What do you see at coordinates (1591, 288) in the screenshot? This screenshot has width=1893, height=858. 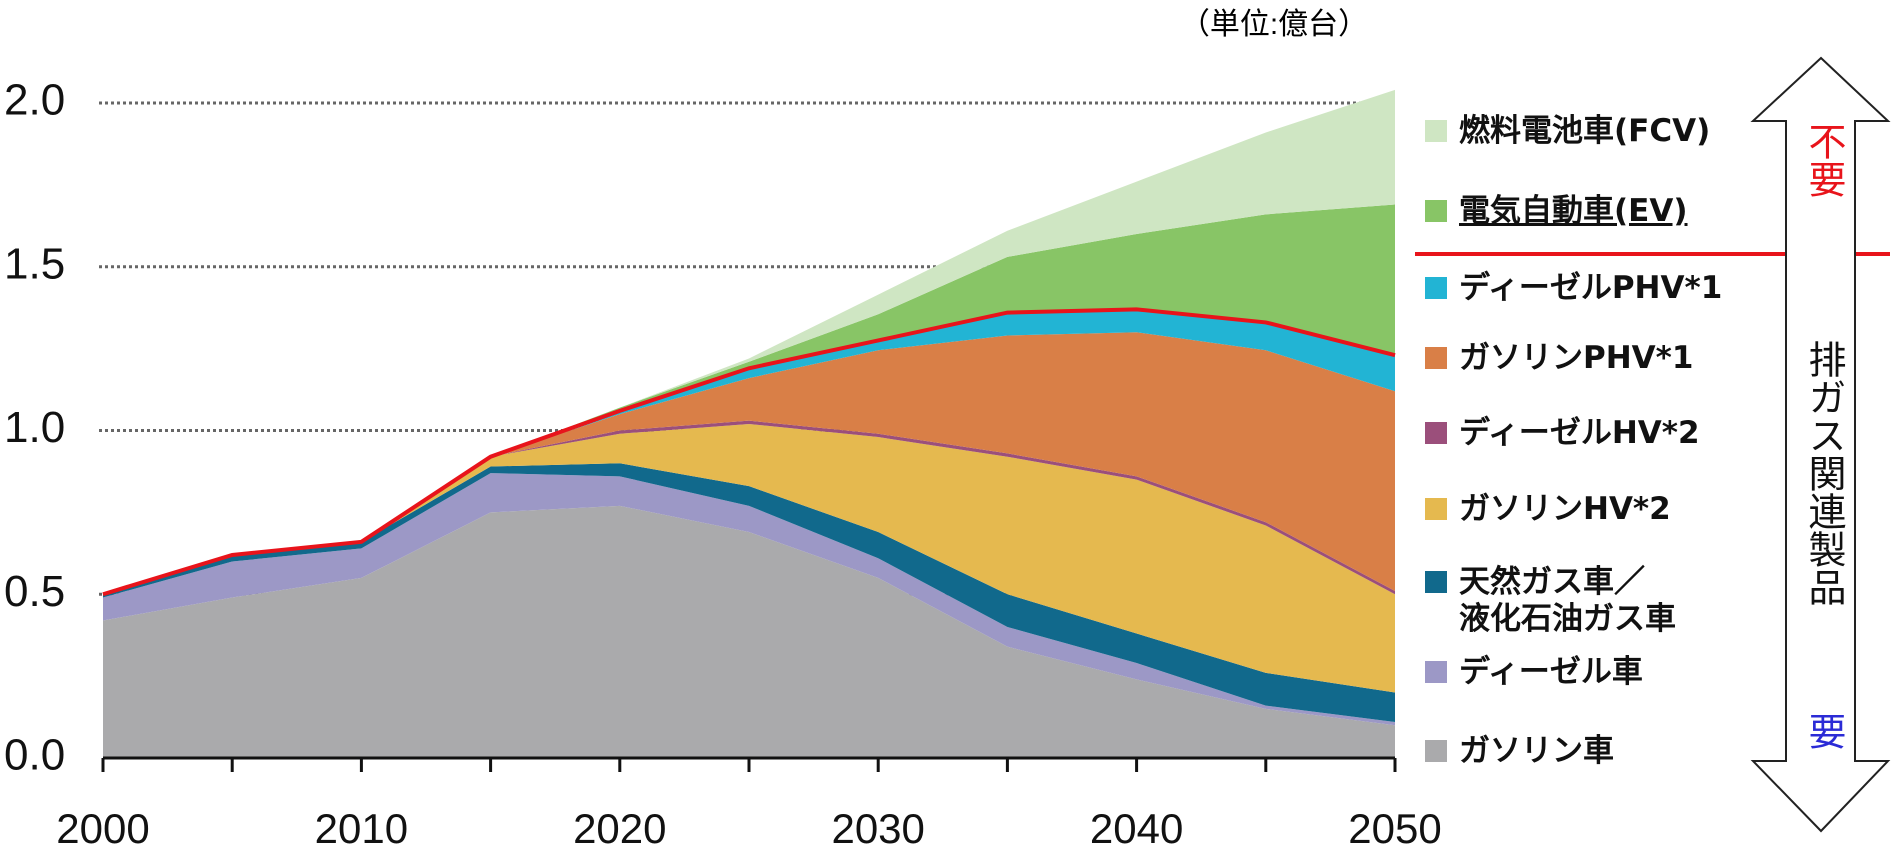 I see `legend-label: ディーゼルPHV*1` at bounding box center [1591, 288].